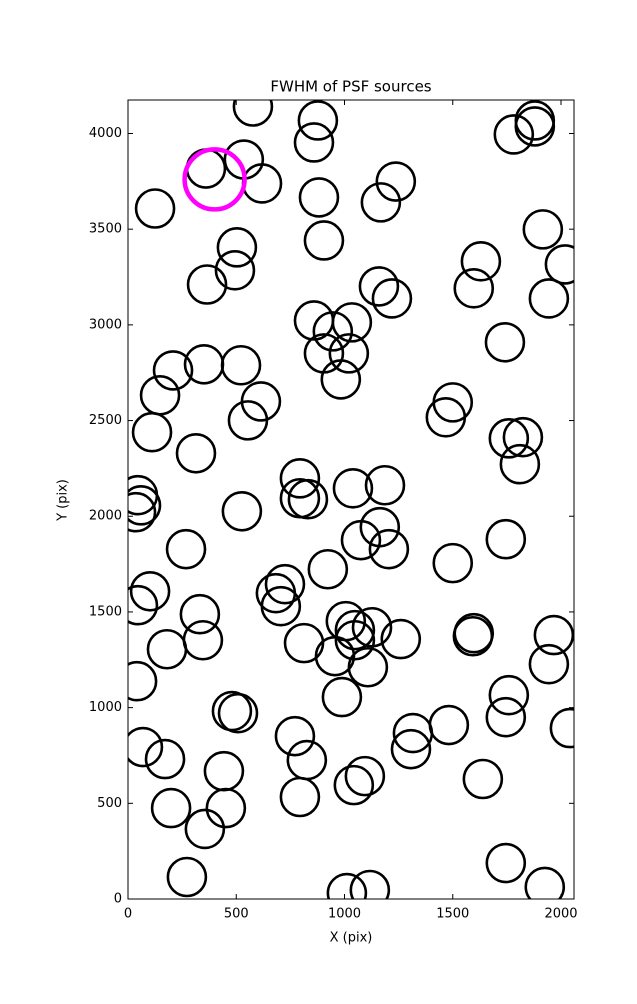 Image resolution: width=637 pixels, height=1004 pixels. Describe the element at coordinates (452, 914) in the screenshot. I see `x-tick-label: 1500` at that location.